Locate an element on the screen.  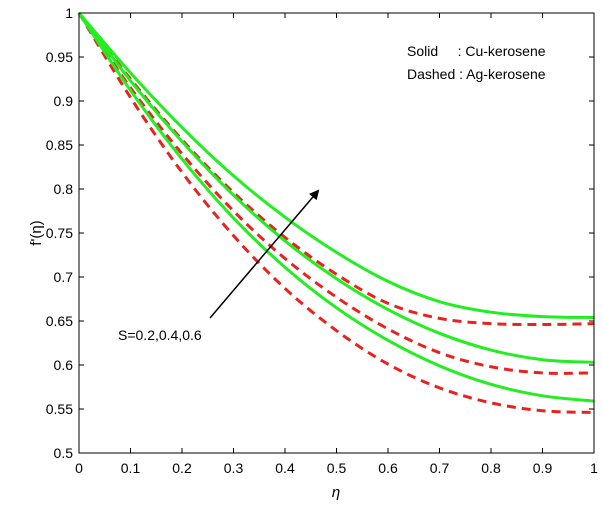
legend-entry-solid: Solid : Cu-kerosene is located at coordinates (476, 51).